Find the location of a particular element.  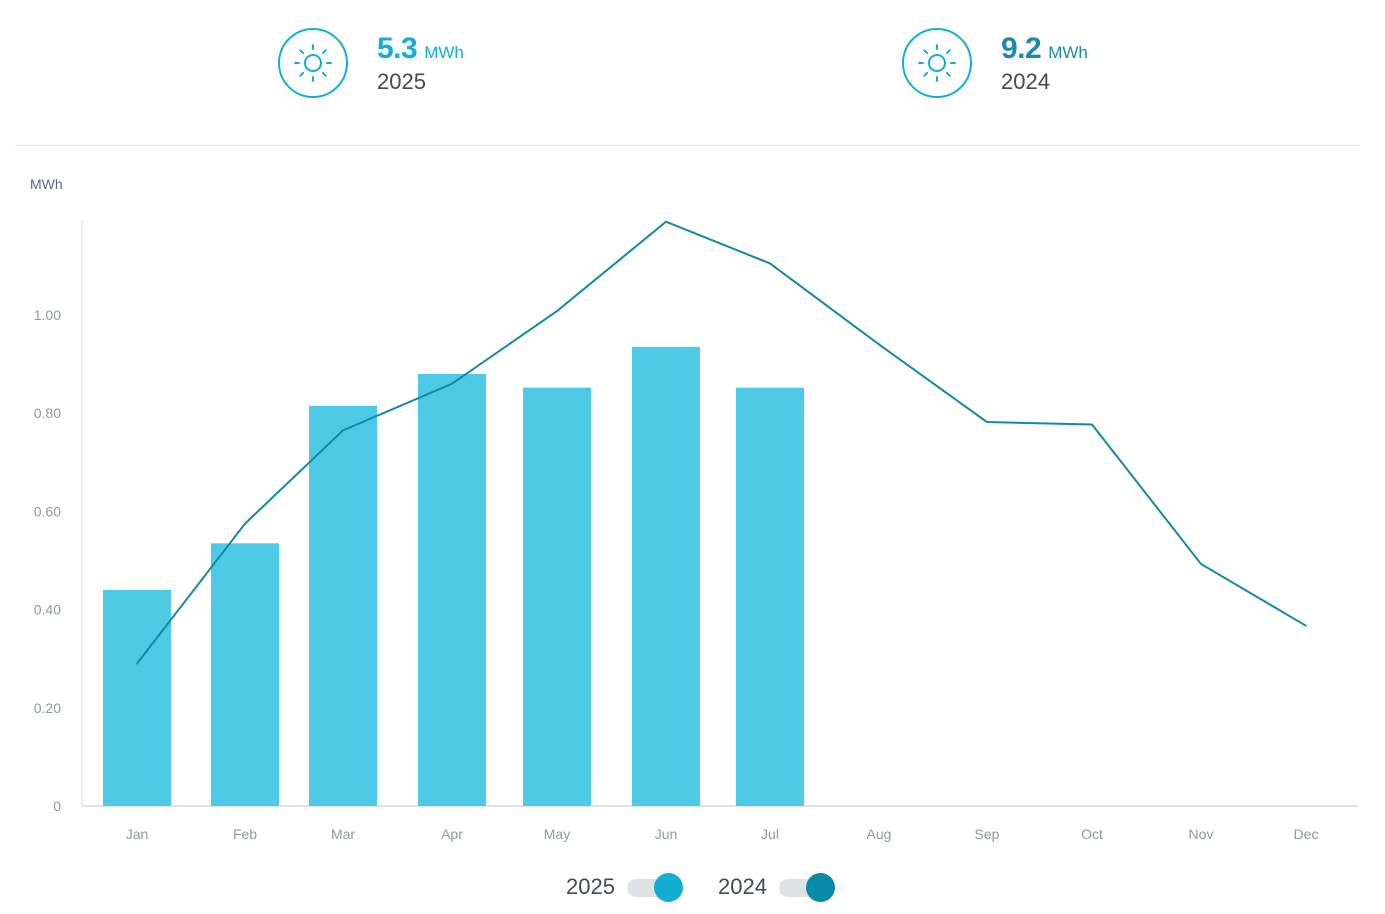

legend-label: 2025 is located at coordinates (590, 886).